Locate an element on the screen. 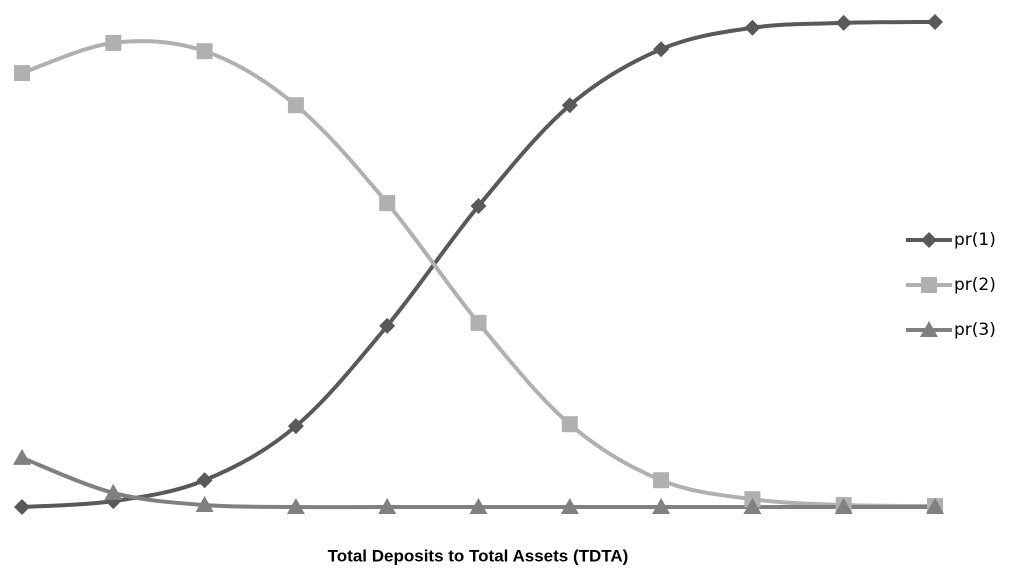 The width and height of the screenshot is (1020, 571). x-axis-label: Total Deposits to Total Assets (TDTA) is located at coordinates (478, 555).